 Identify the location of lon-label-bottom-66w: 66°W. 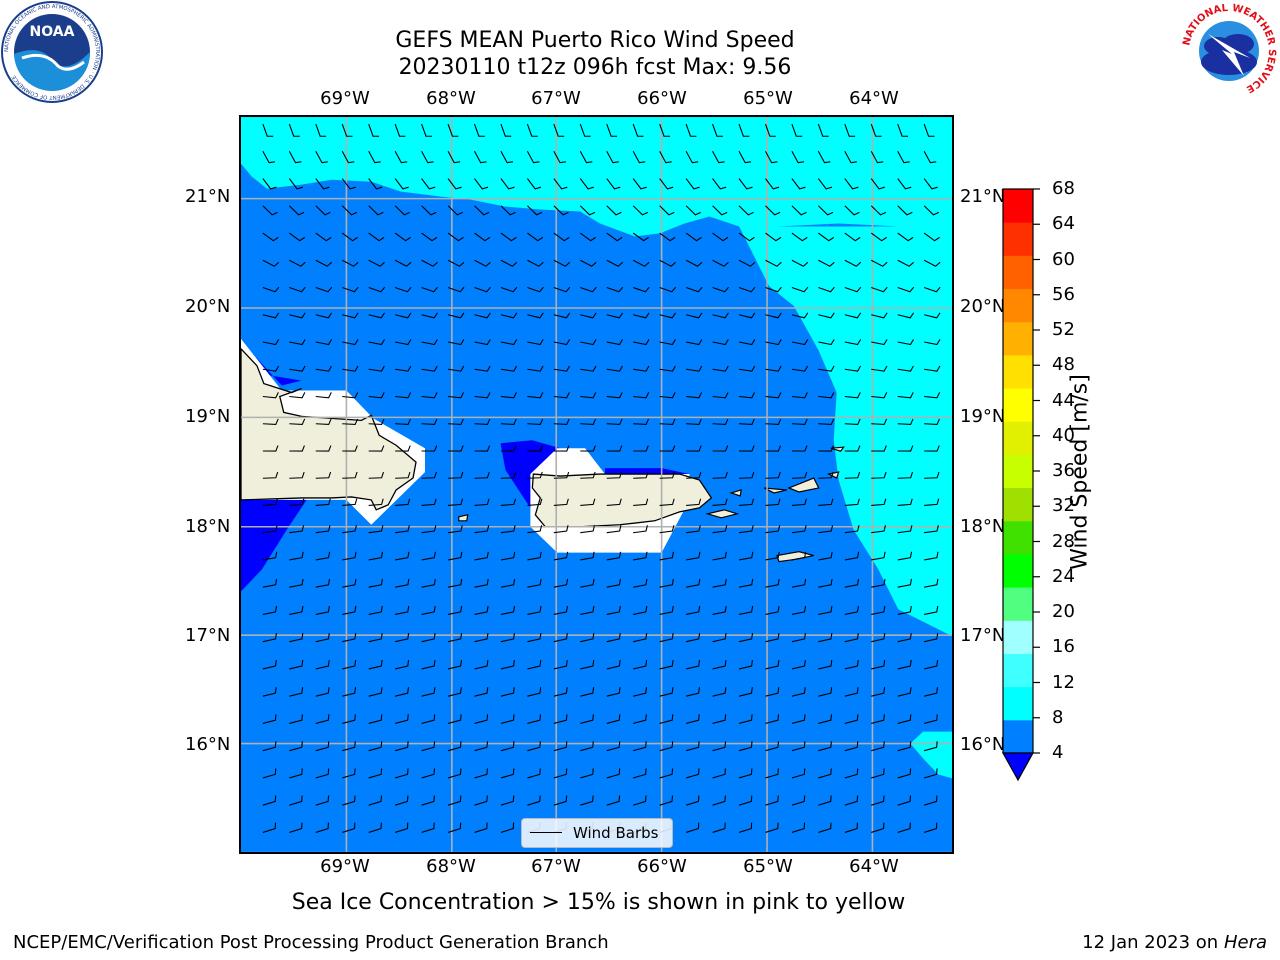
(662, 866).